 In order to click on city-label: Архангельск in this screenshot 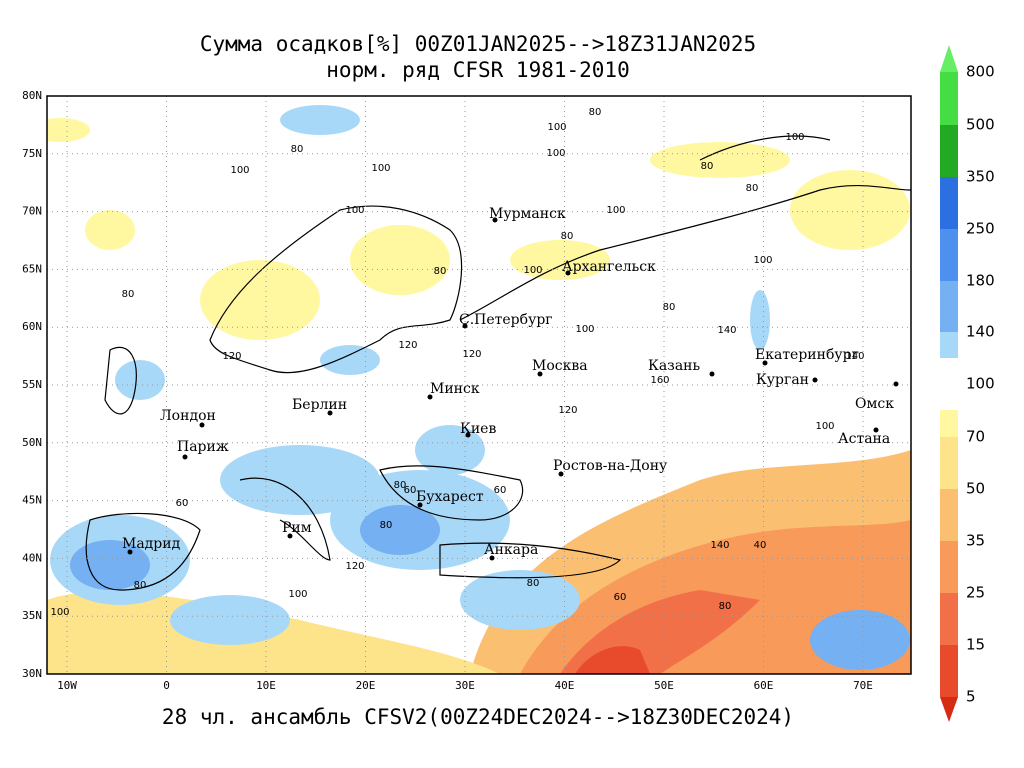, I will do `click(609, 267)`.